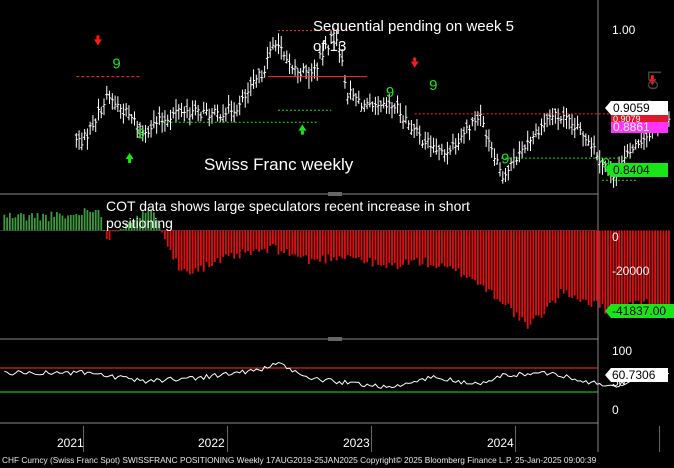  I want to click on tag-cot-last: -41837.00, so click(639, 311).